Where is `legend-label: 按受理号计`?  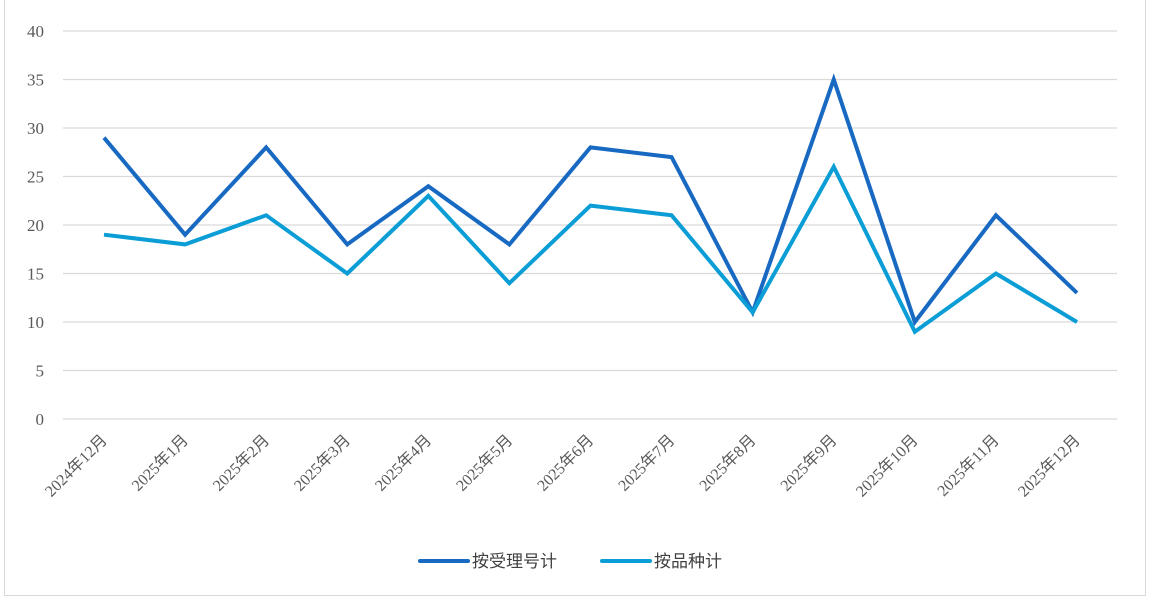 legend-label: 按受理号计 is located at coordinates (514, 561).